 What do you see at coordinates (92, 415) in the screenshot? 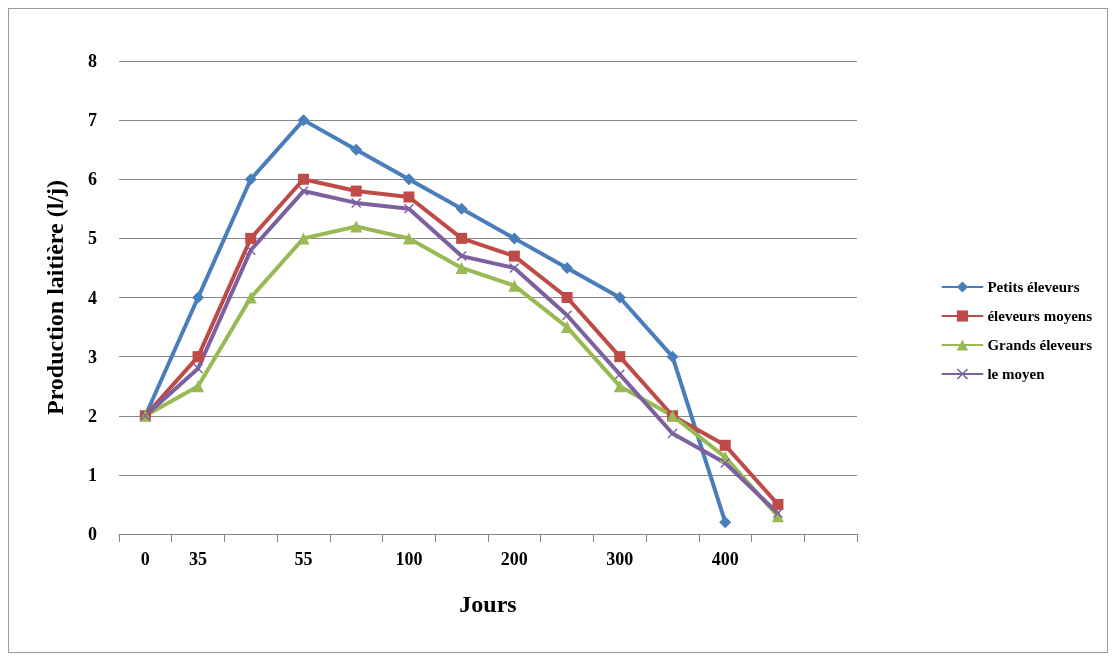
I see `y-tick-label: 2` at bounding box center [92, 415].